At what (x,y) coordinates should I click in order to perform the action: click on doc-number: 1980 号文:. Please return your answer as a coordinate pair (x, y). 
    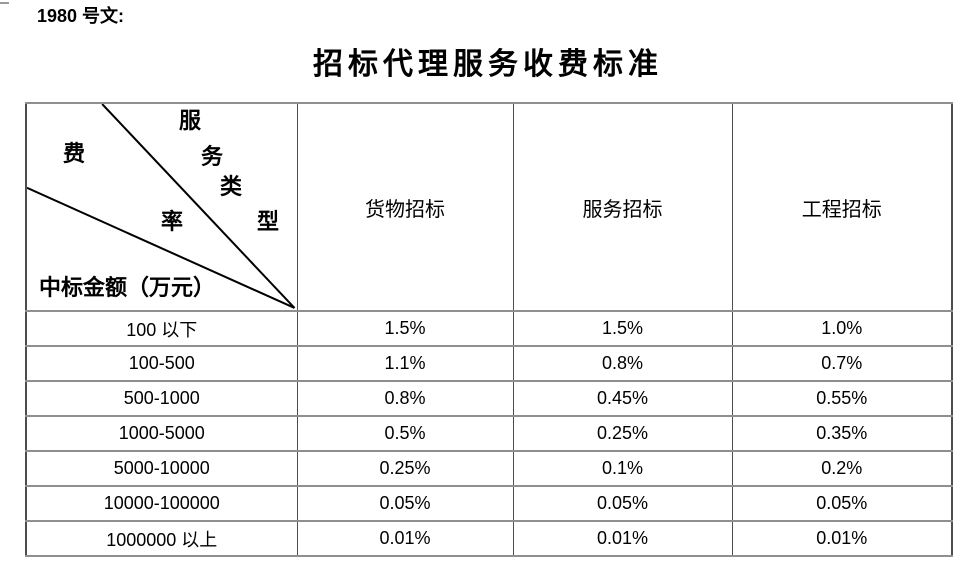
    Looking at the image, I should click on (81, 16).